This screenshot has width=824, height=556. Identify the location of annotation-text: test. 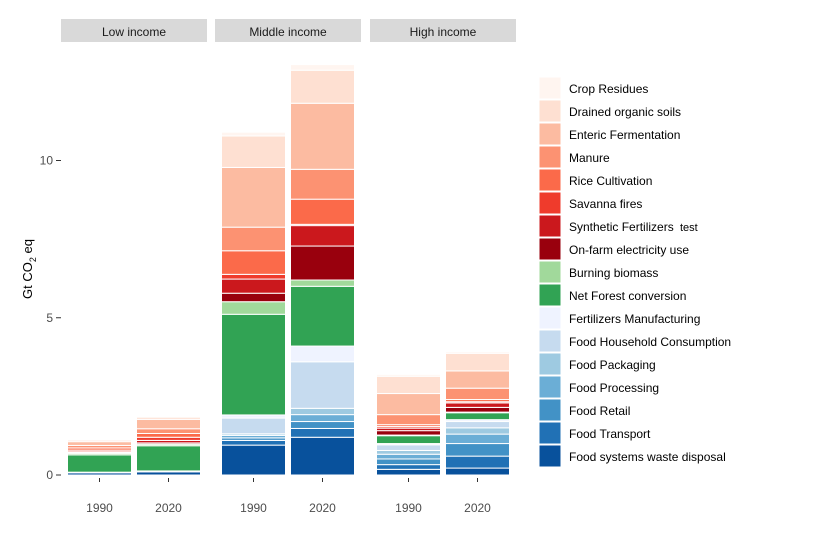
(689, 228).